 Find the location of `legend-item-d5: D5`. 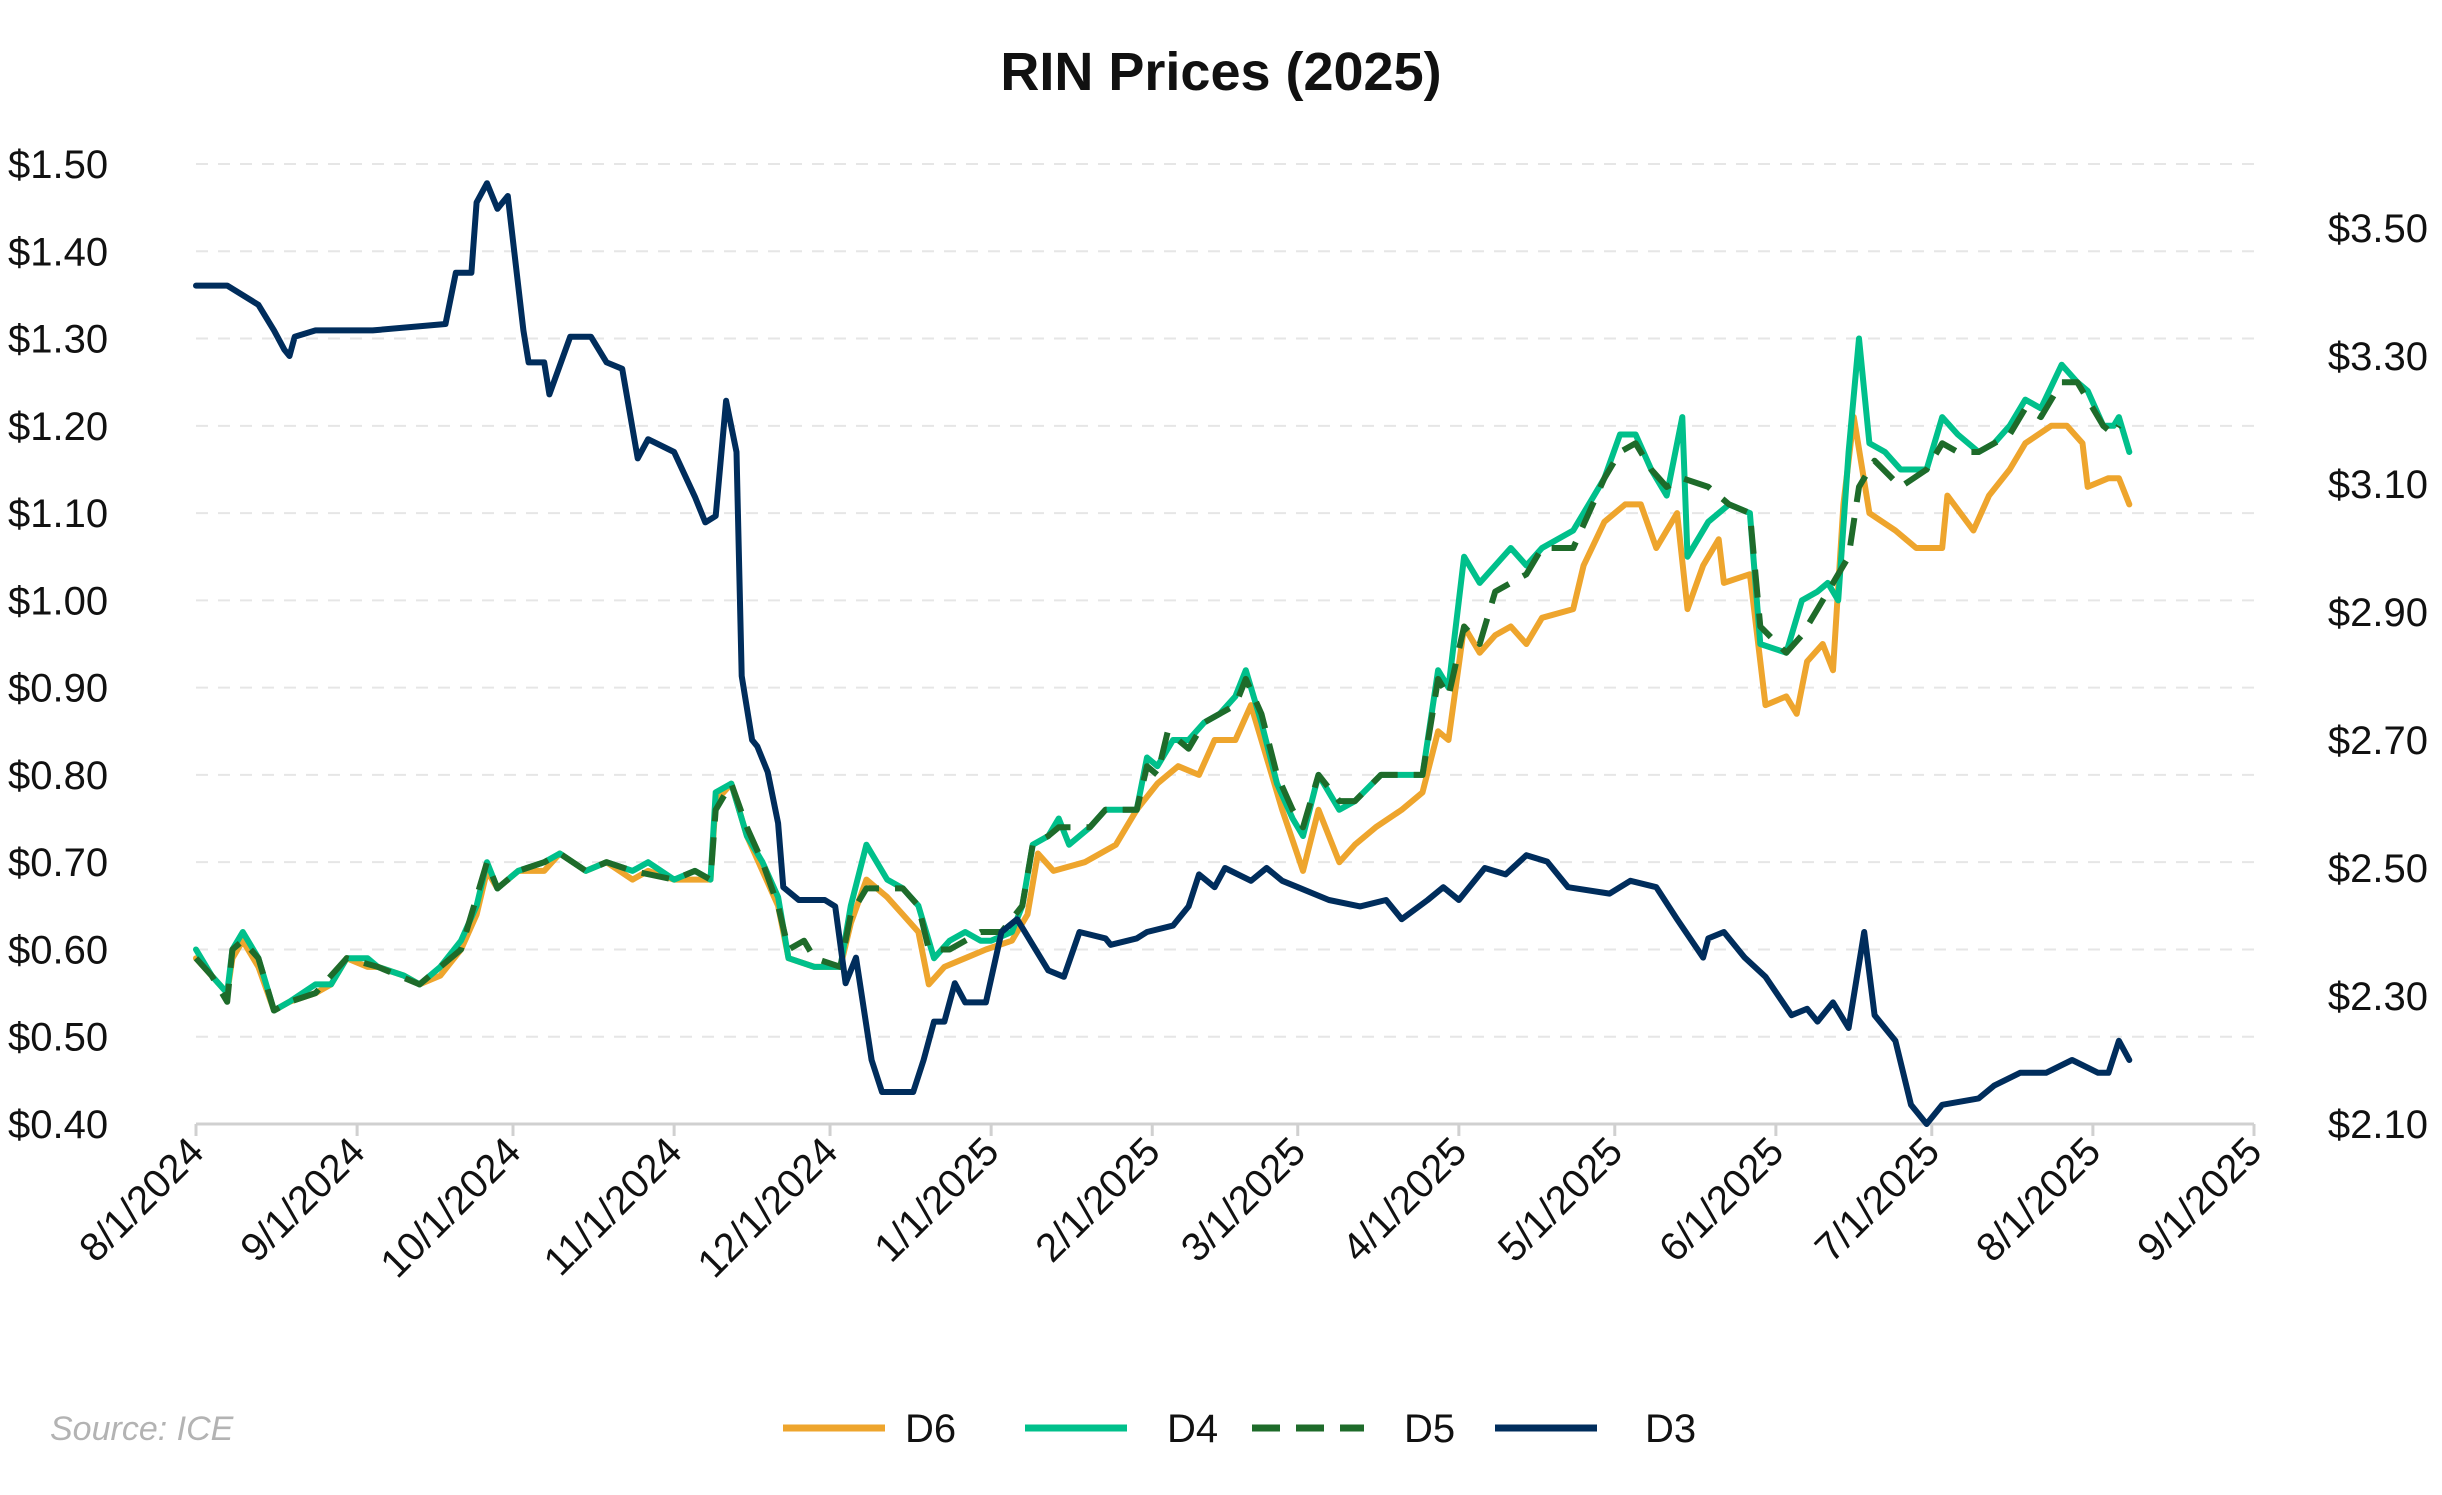

legend-item-d5: D5 is located at coordinates (1353, 1429).